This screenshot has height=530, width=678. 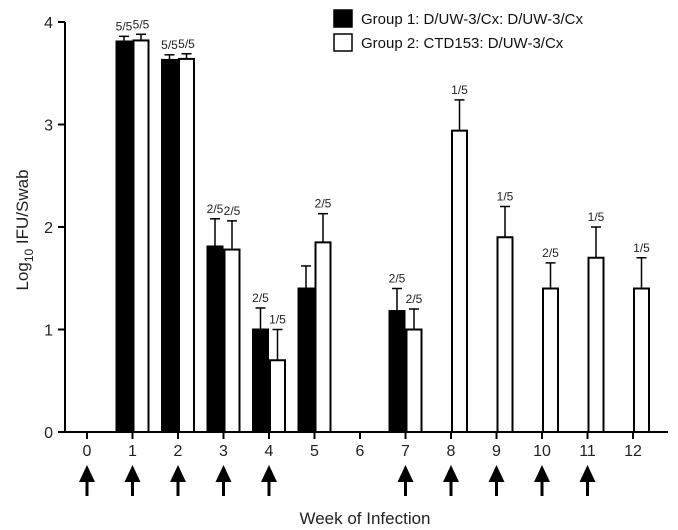 What do you see at coordinates (54, 228) in the screenshot?
I see `y-ticks: 0 1 2 3 4` at bounding box center [54, 228].